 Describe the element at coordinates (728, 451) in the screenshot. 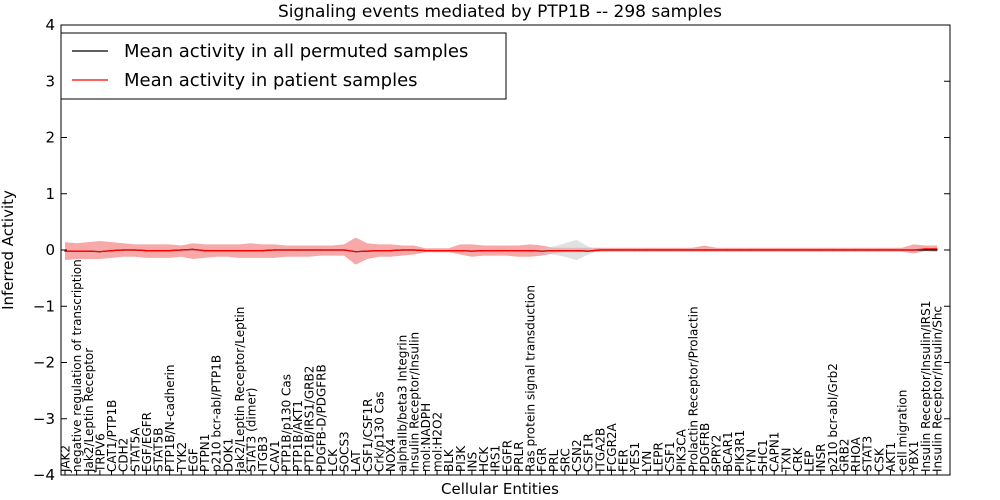

I see `x-tick-label: BCAR1` at that location.